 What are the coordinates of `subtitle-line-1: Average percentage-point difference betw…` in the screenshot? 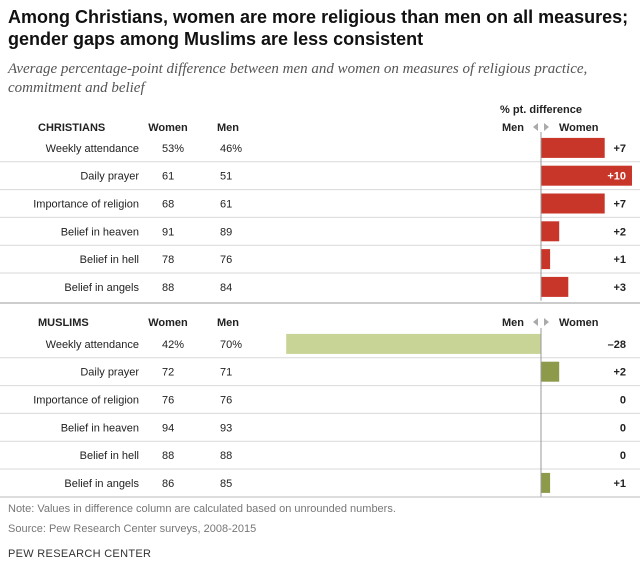 It's located at (298, 69).